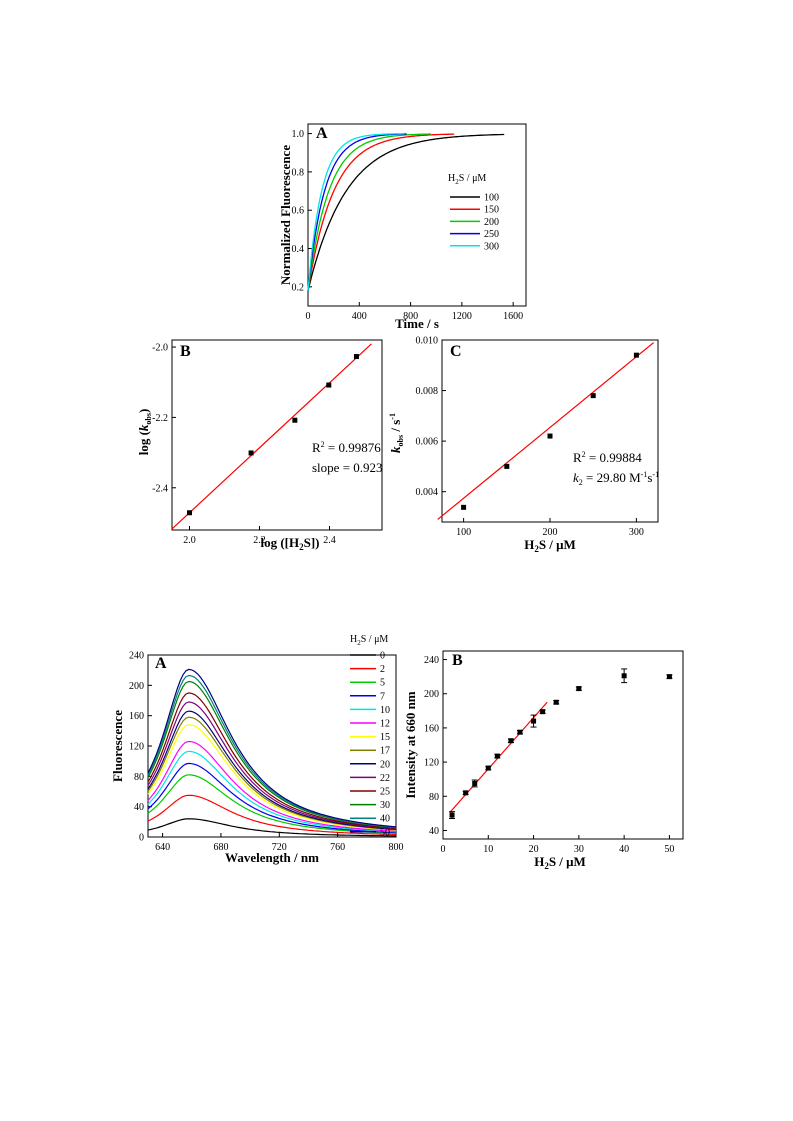 Image resolution: width=793 pixels, height=1121 pixels. Describe the element at coordinates (427, 341) in the screenshot. I see `fig1c-y-tick-label: 0.010` at that location.